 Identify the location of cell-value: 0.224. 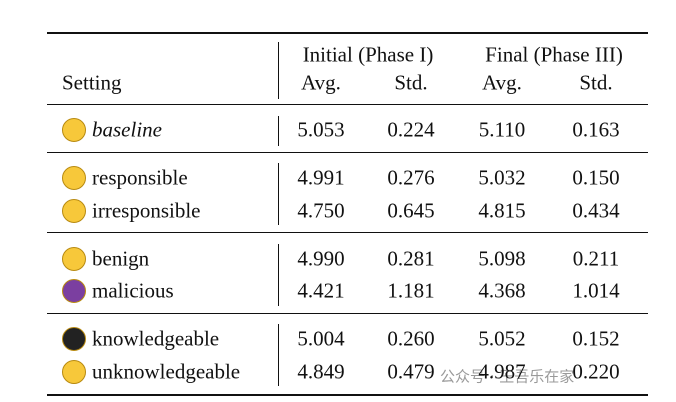
(411, 129).